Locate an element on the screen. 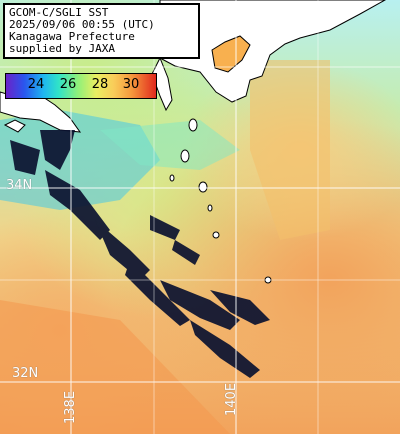 The height and width of the screenshot is (434, 400). island-toshima is located at coordinates (185, 156).